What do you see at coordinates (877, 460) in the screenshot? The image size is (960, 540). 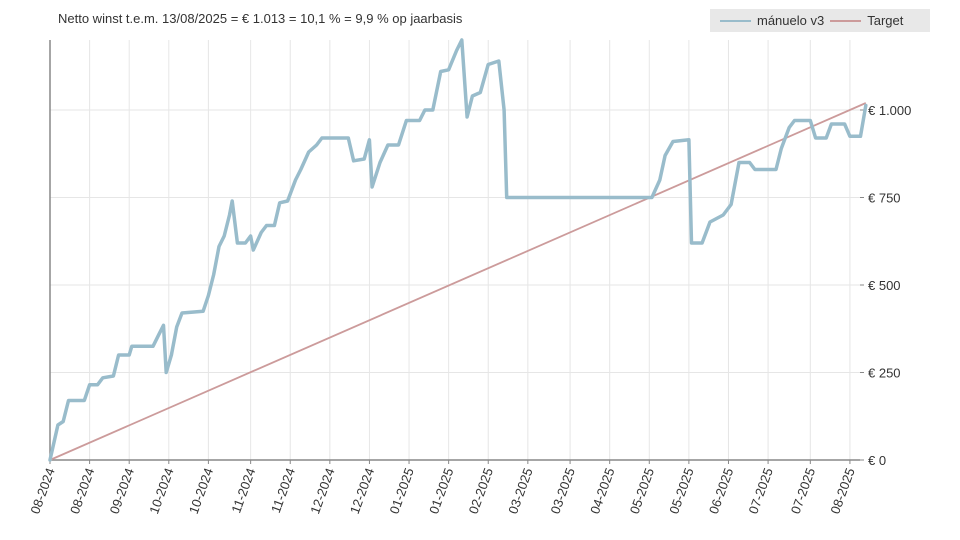 I see `y-tick-label: € 0` at bounding box center [877, 460].